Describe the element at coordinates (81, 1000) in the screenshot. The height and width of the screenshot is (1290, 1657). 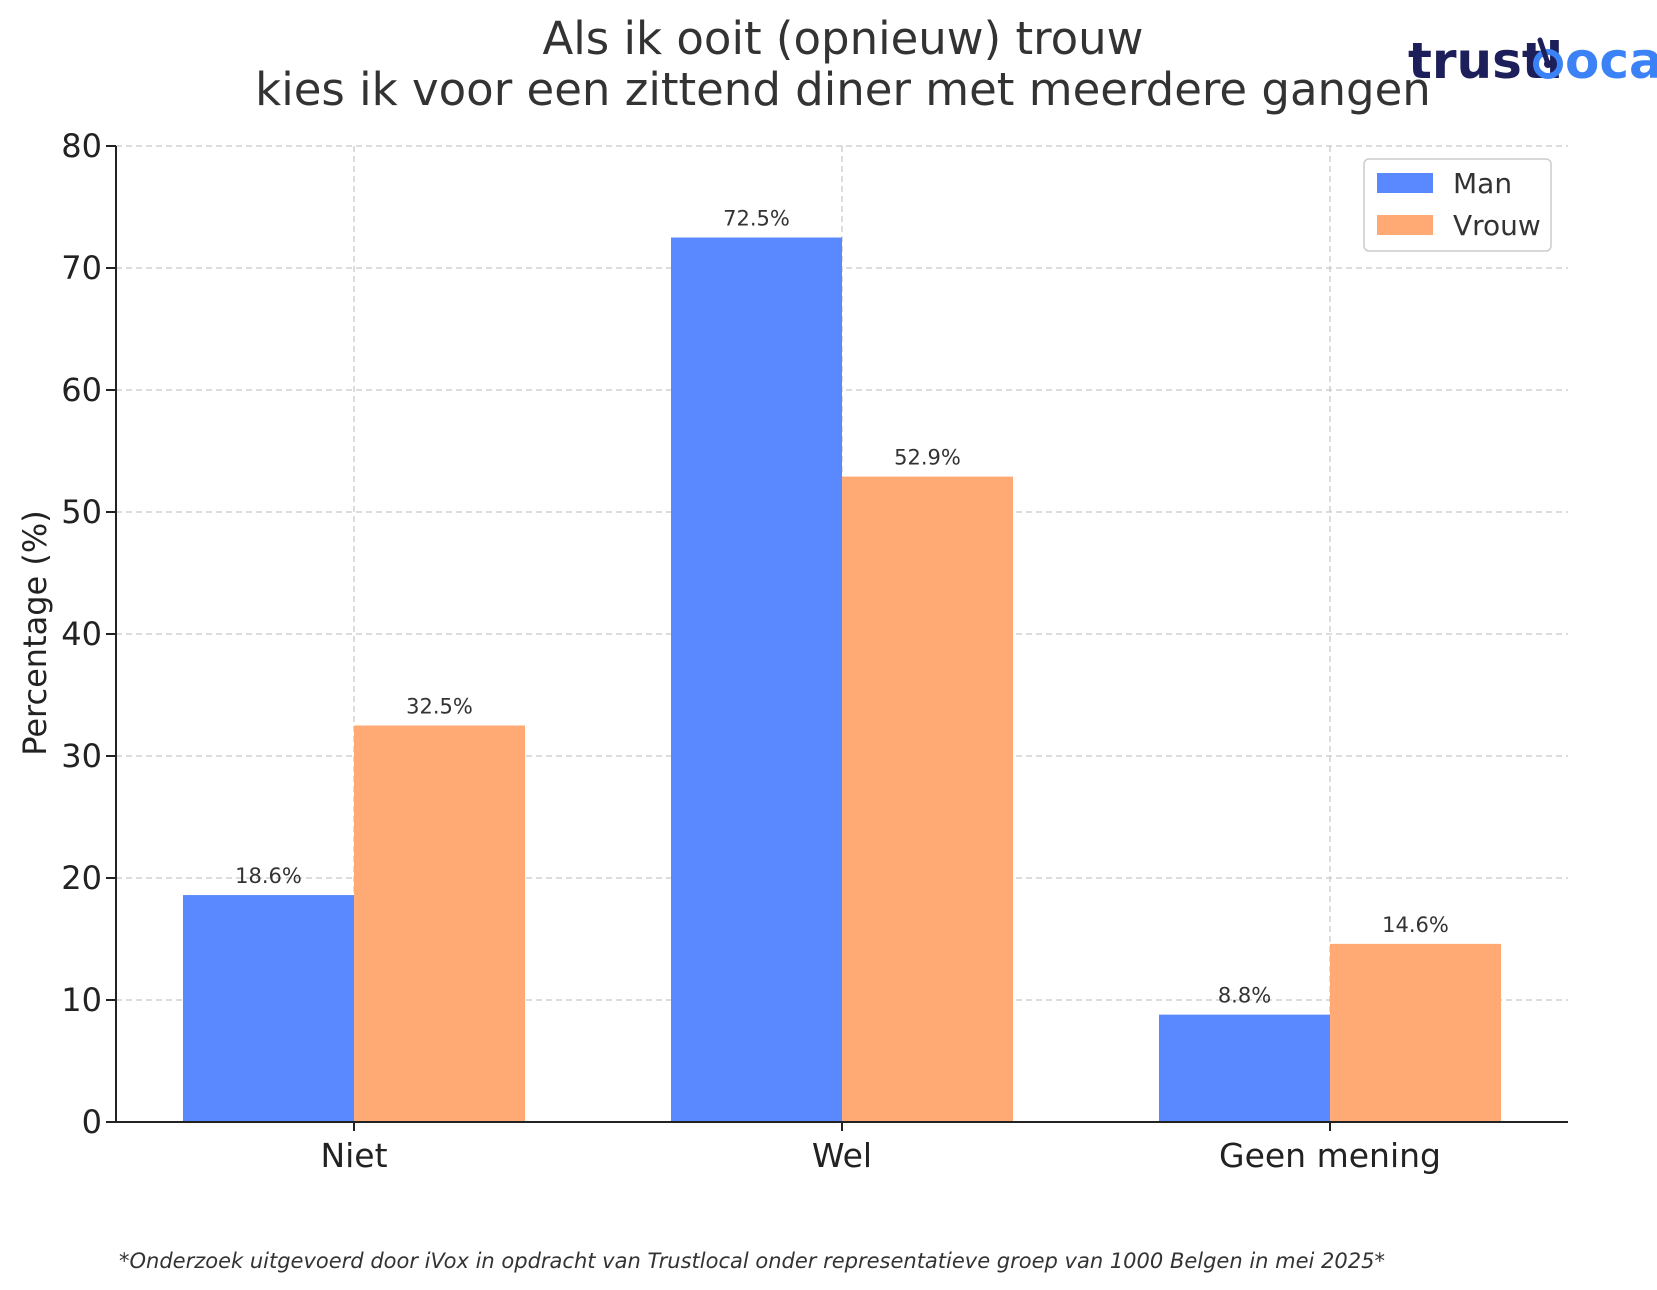
I see `y-tick-label: 10` at that location.